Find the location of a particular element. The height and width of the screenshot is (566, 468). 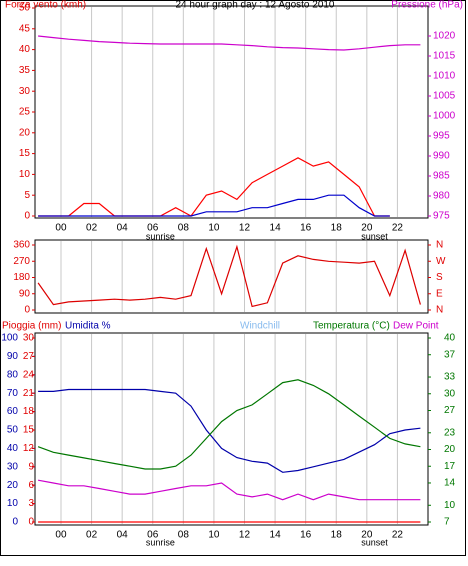

y2-tick-label: 10 is located at coordinates (450, 505).